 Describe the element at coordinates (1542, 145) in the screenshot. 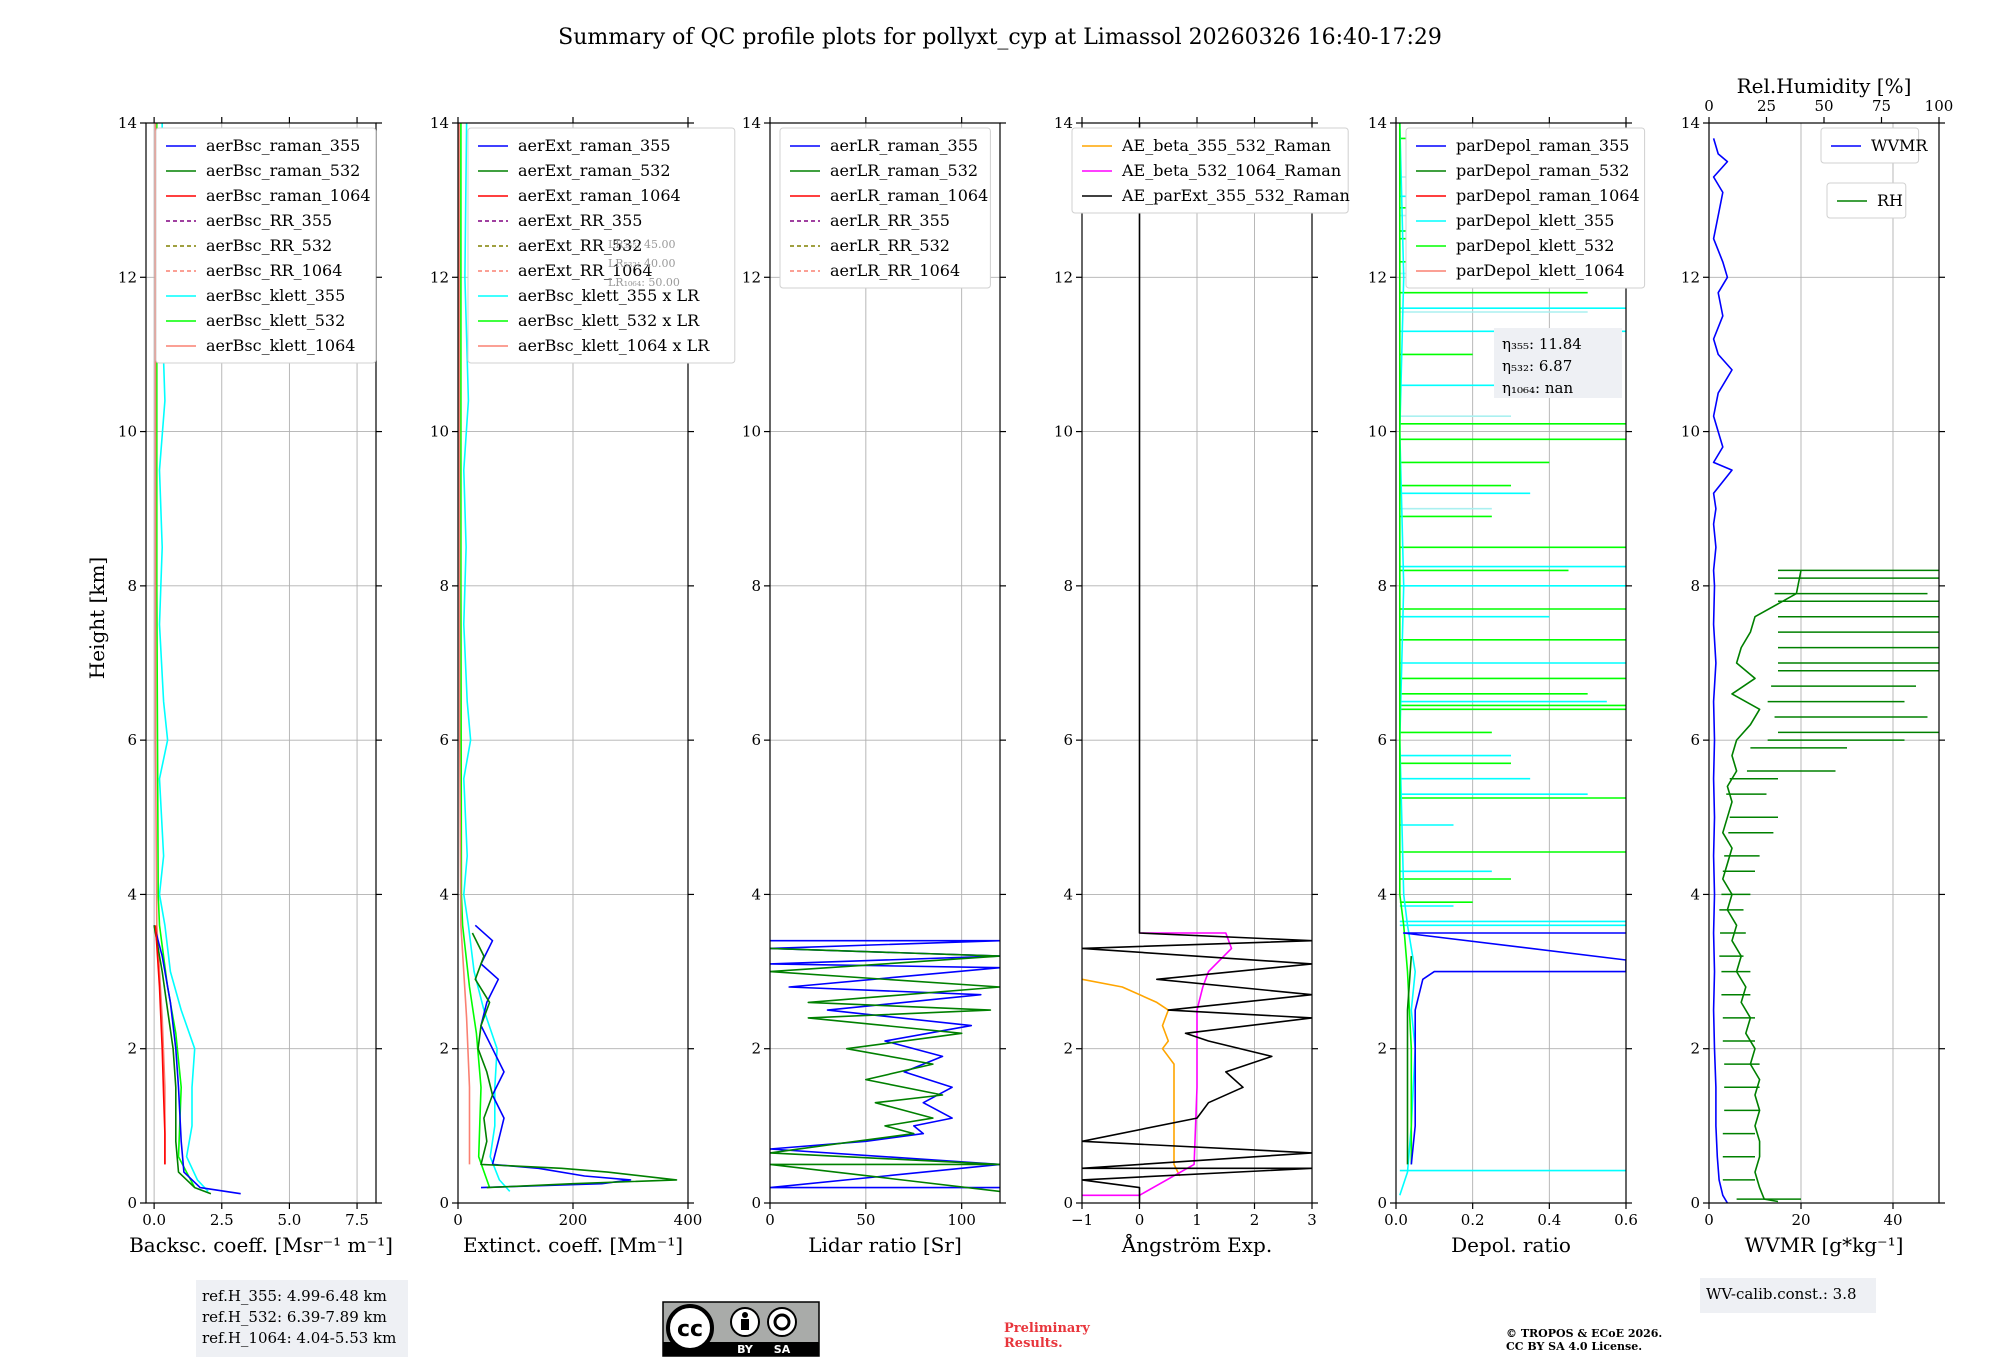

I see `legend-label: parDepol_raman_355` at that location.